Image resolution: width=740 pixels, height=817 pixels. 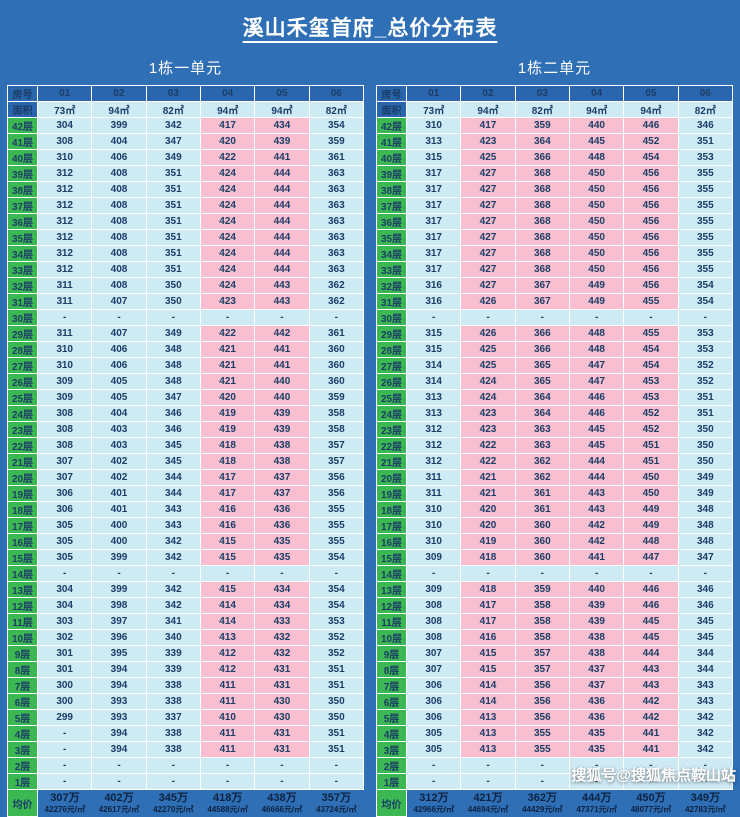 I want to click on price-cell: 438, so click(x=282, y=461).